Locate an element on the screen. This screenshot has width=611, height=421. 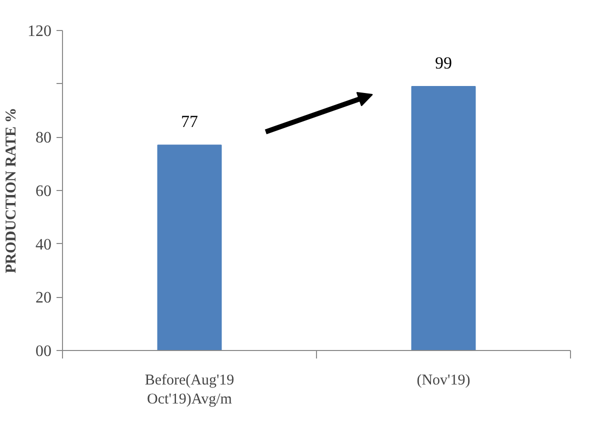
y-tick-label: 00 is located at coordinates (44, 351).